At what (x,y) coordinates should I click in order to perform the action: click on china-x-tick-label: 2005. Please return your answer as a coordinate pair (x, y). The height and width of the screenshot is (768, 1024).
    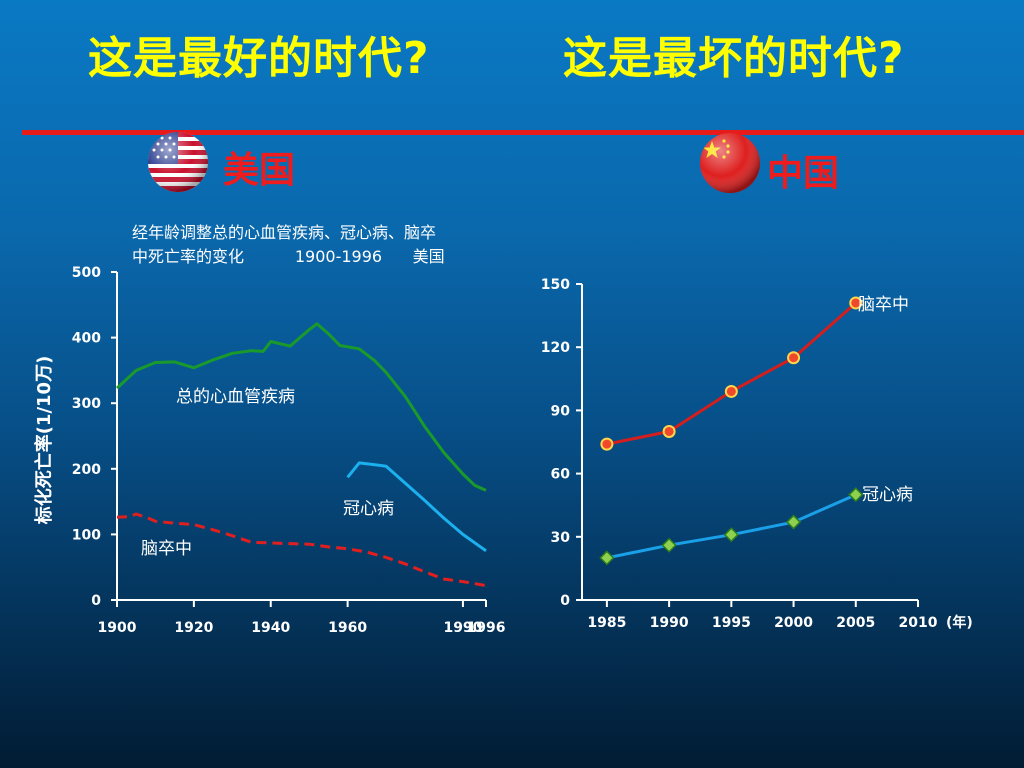
    Looking at the image, I should click on (855, 623).